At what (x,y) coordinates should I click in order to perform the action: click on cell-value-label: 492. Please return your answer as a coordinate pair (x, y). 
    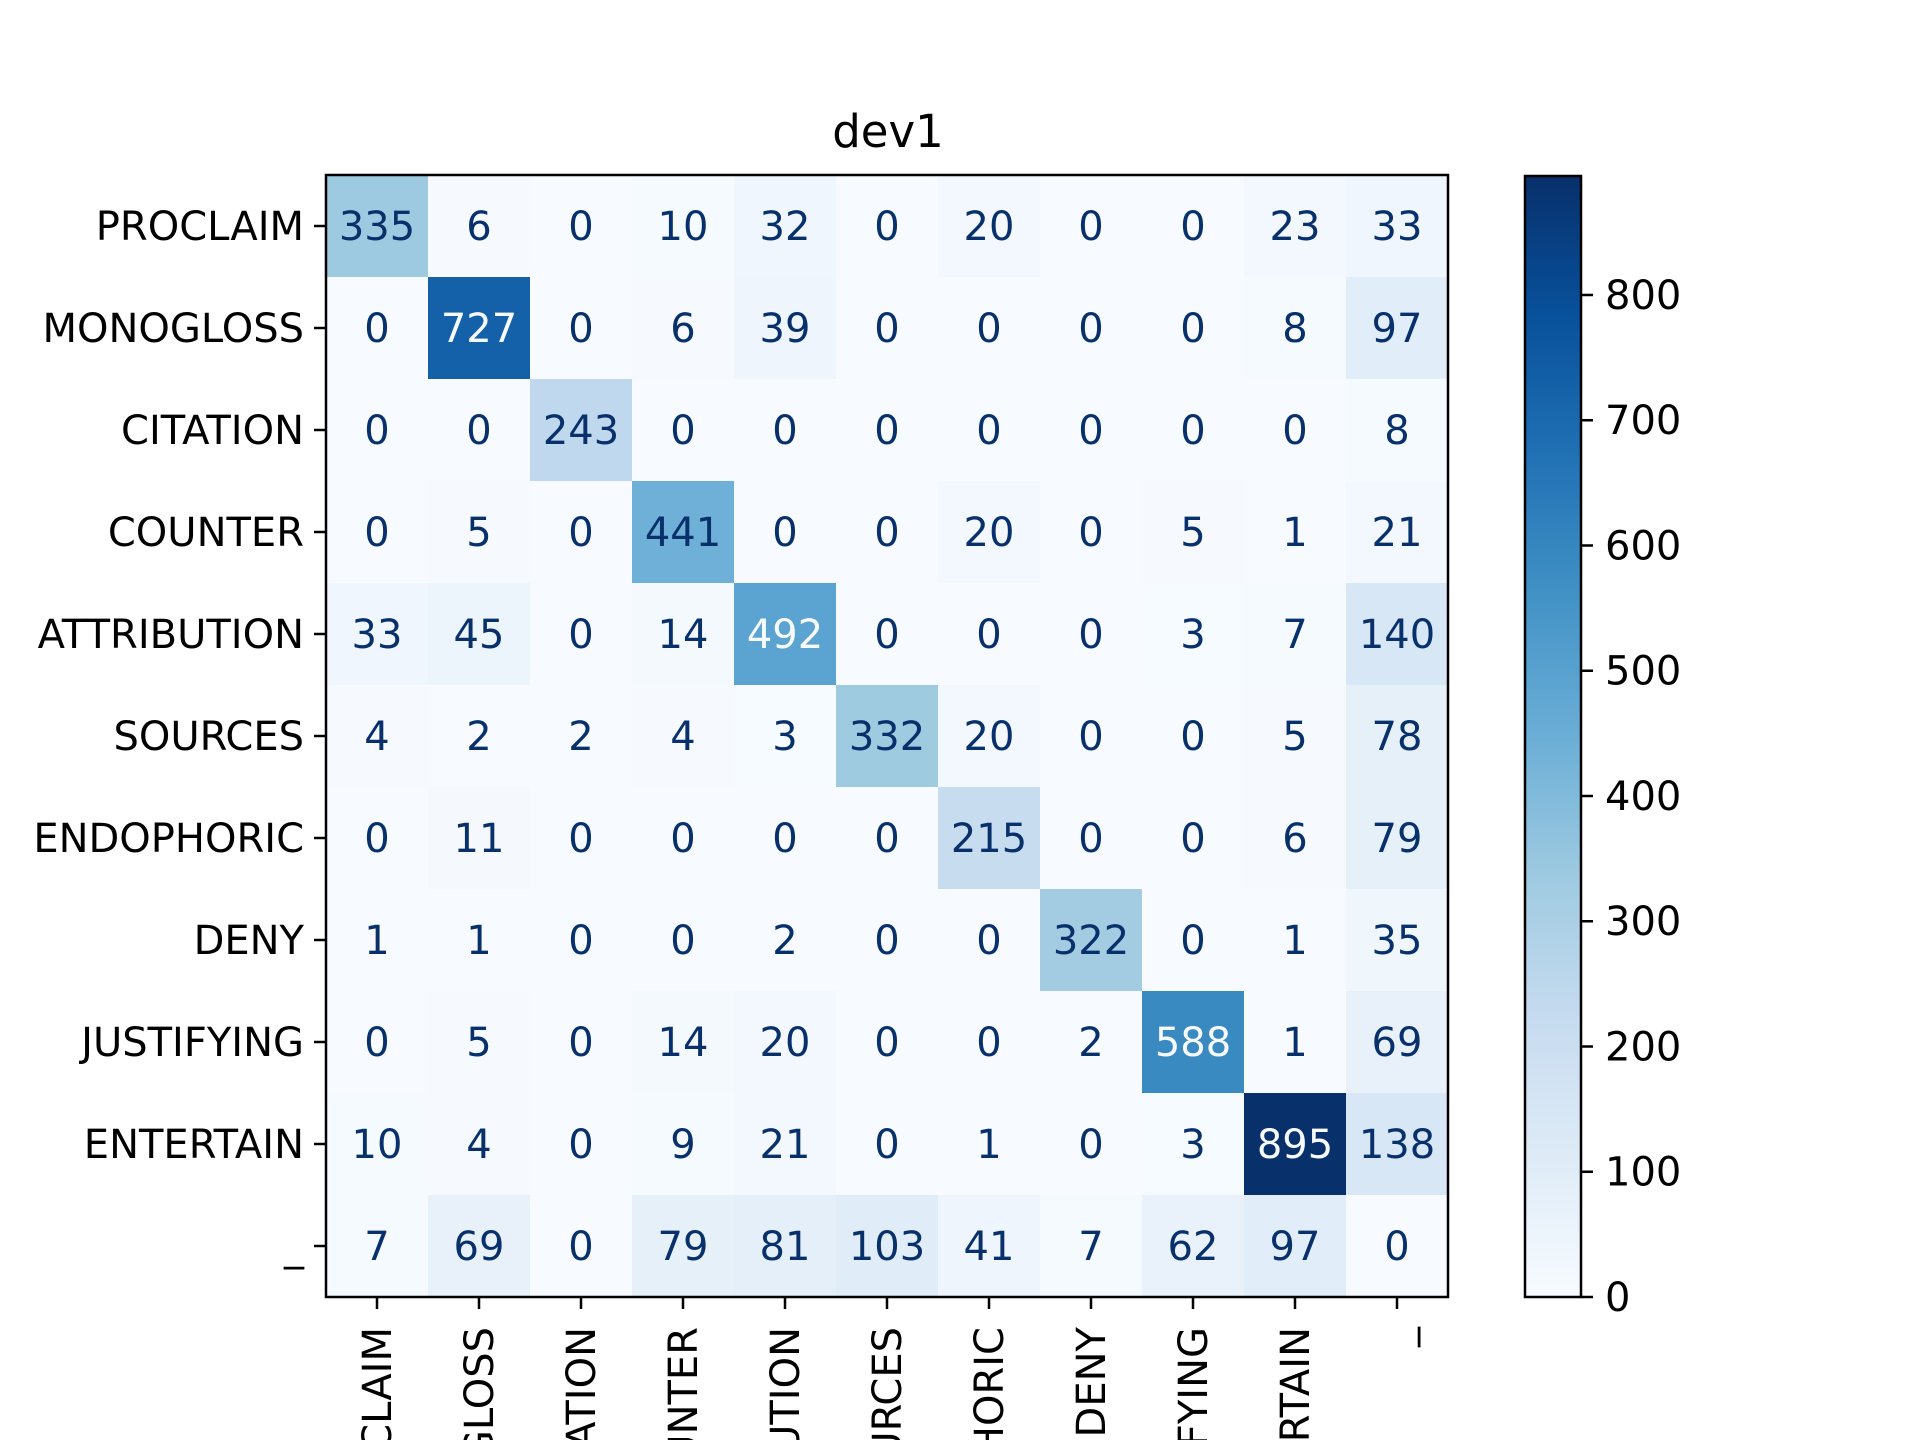
    Looking at the image, I should click on (785, 635).